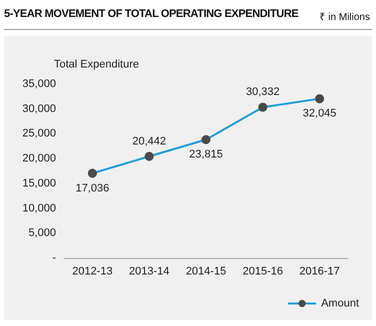 This screenshot has width=376, height=326. I want to click on y-tick-label: 10,000, so click(39, 208).